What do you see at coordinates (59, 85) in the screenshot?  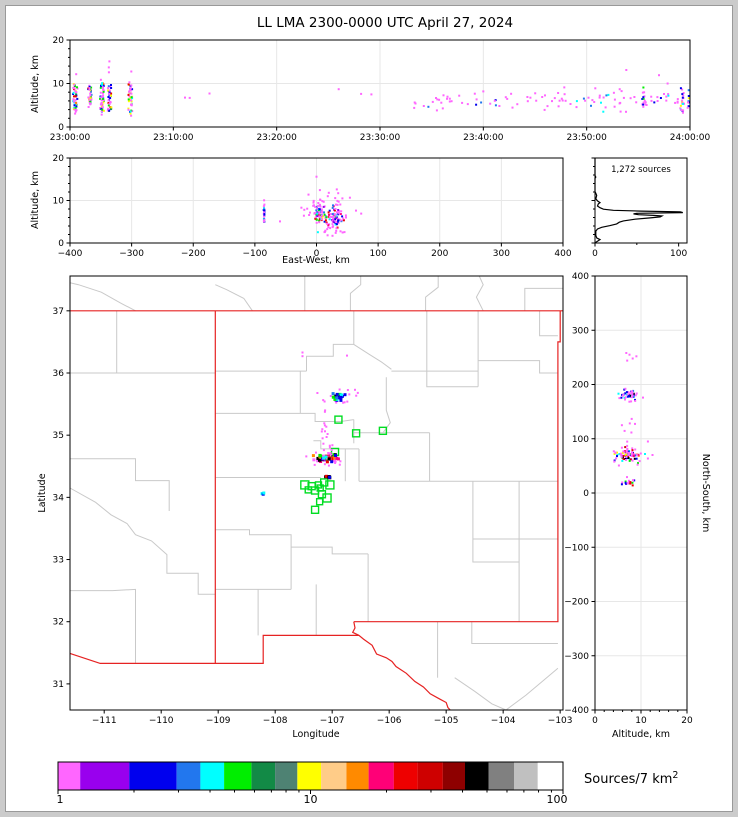 I see `tick-label: 10` at bounding box center [59, 85].